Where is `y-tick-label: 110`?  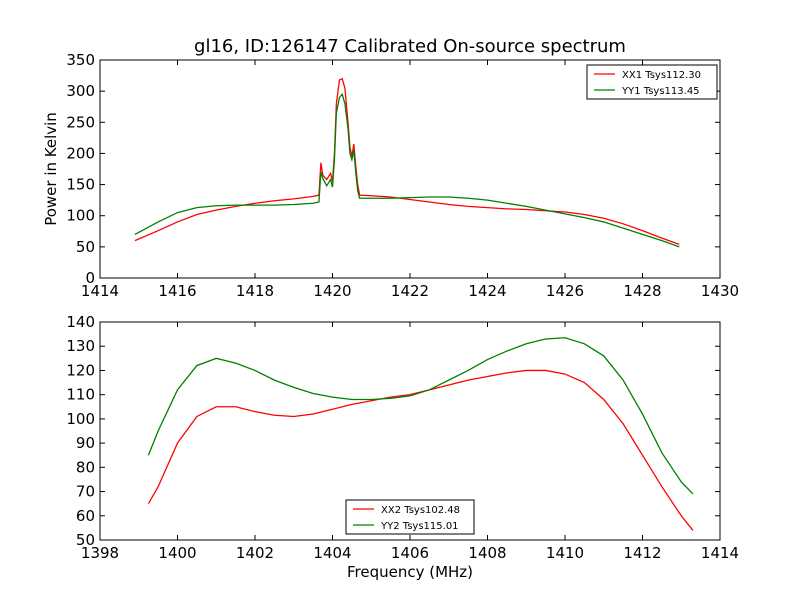 y-tick-label: 110 is located at coordinates (80, 395).